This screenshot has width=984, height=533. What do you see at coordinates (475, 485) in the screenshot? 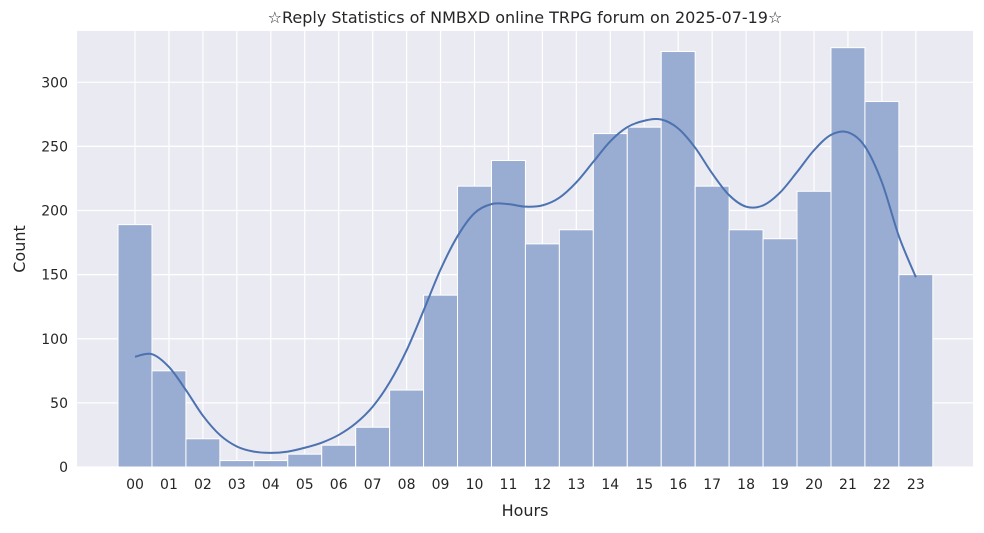
I see `x-tick-label: 10` at bounding box center [475, 485].